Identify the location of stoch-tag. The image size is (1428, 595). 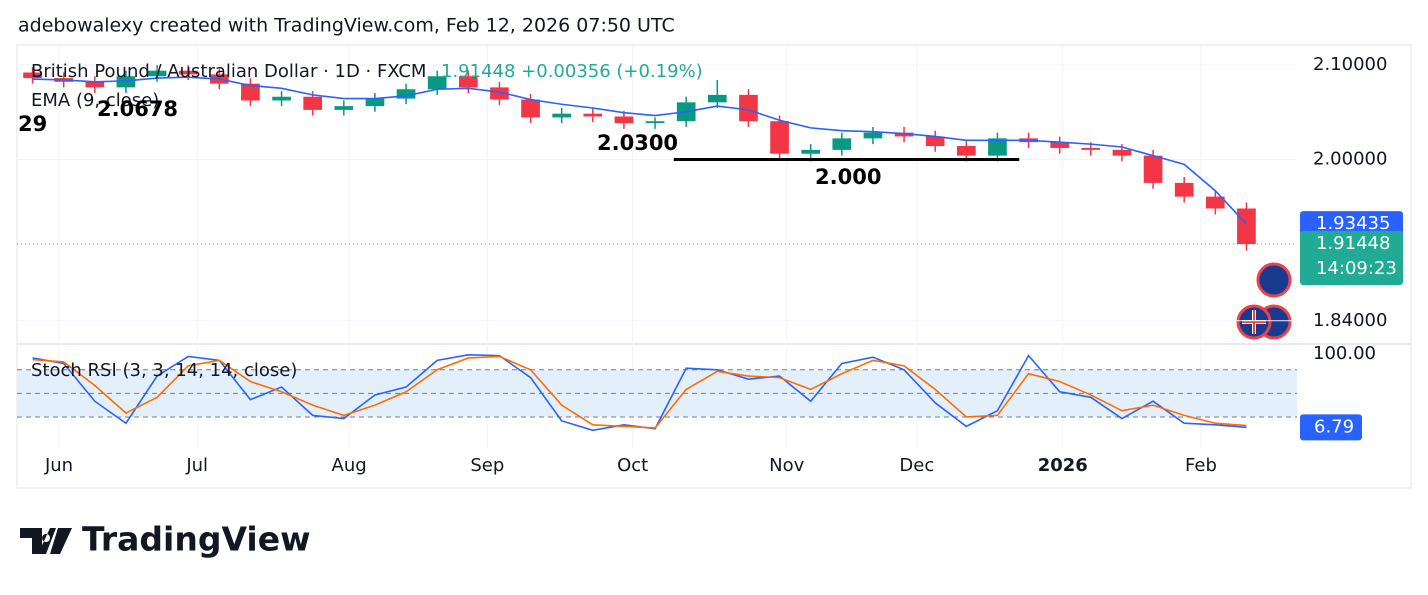
(1331, 427).